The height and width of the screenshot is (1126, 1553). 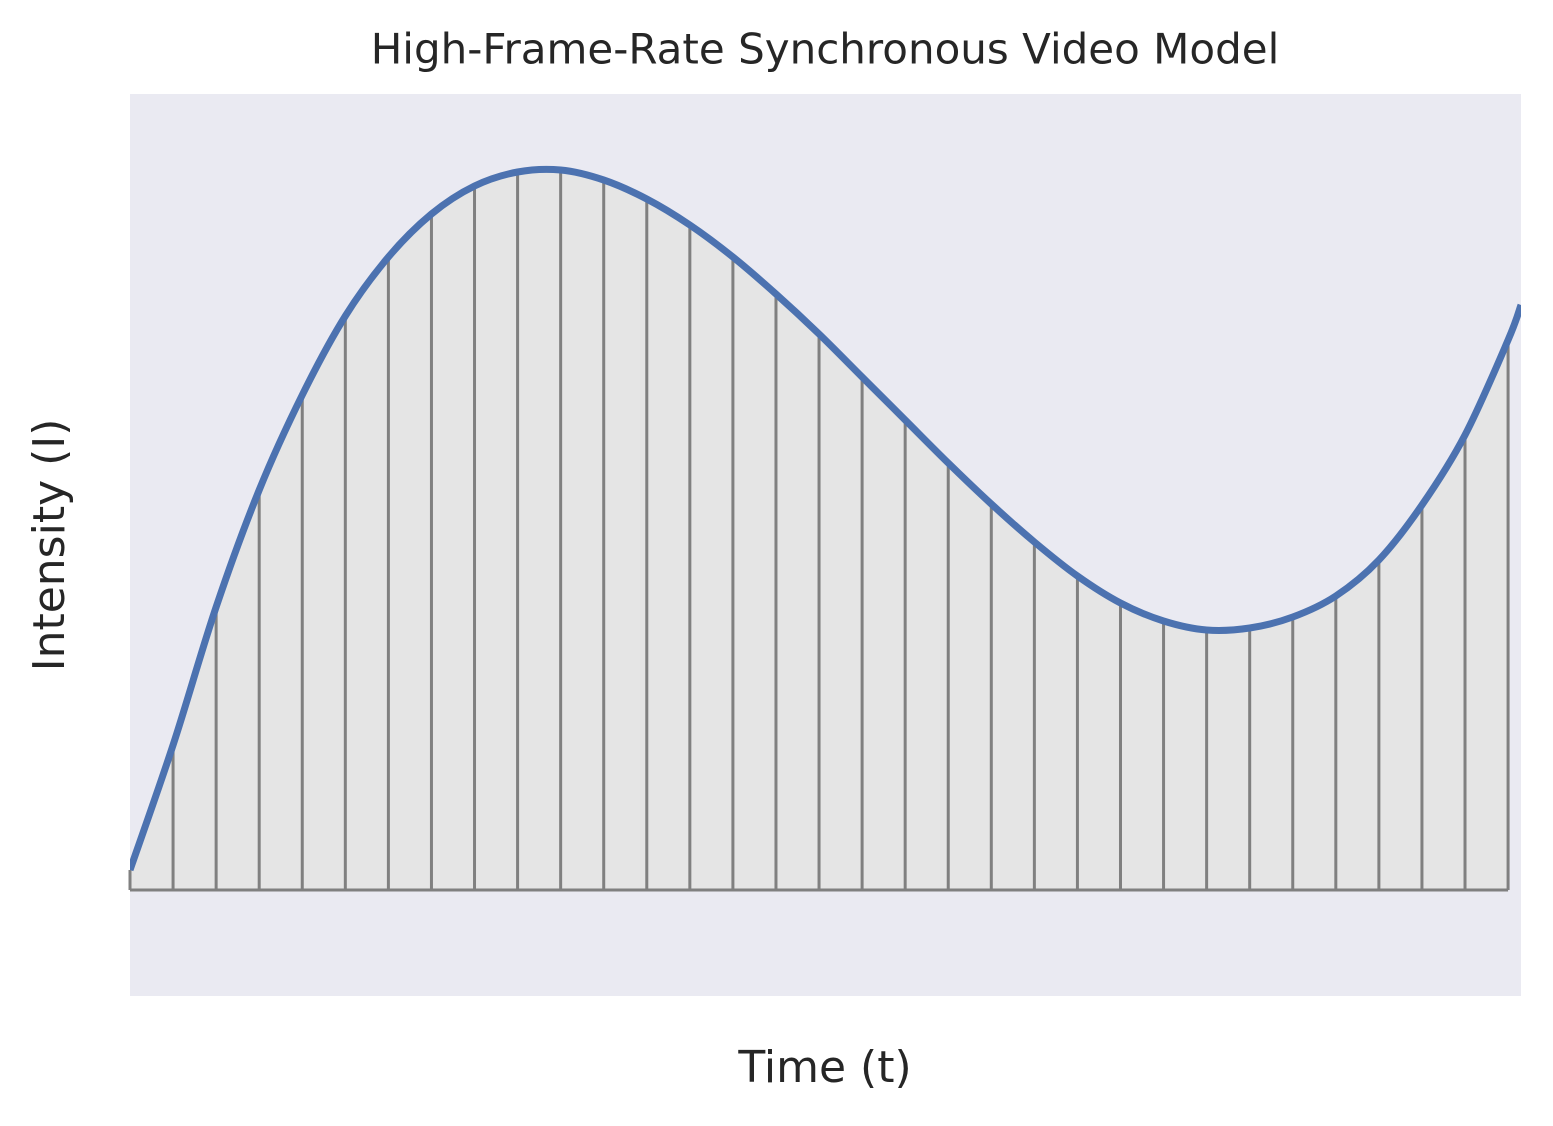 What do you see at coordinates (824, 1067) in the screenshot?
I see `x-axis-label: Time (t)` at bounding box center [824, 1067].